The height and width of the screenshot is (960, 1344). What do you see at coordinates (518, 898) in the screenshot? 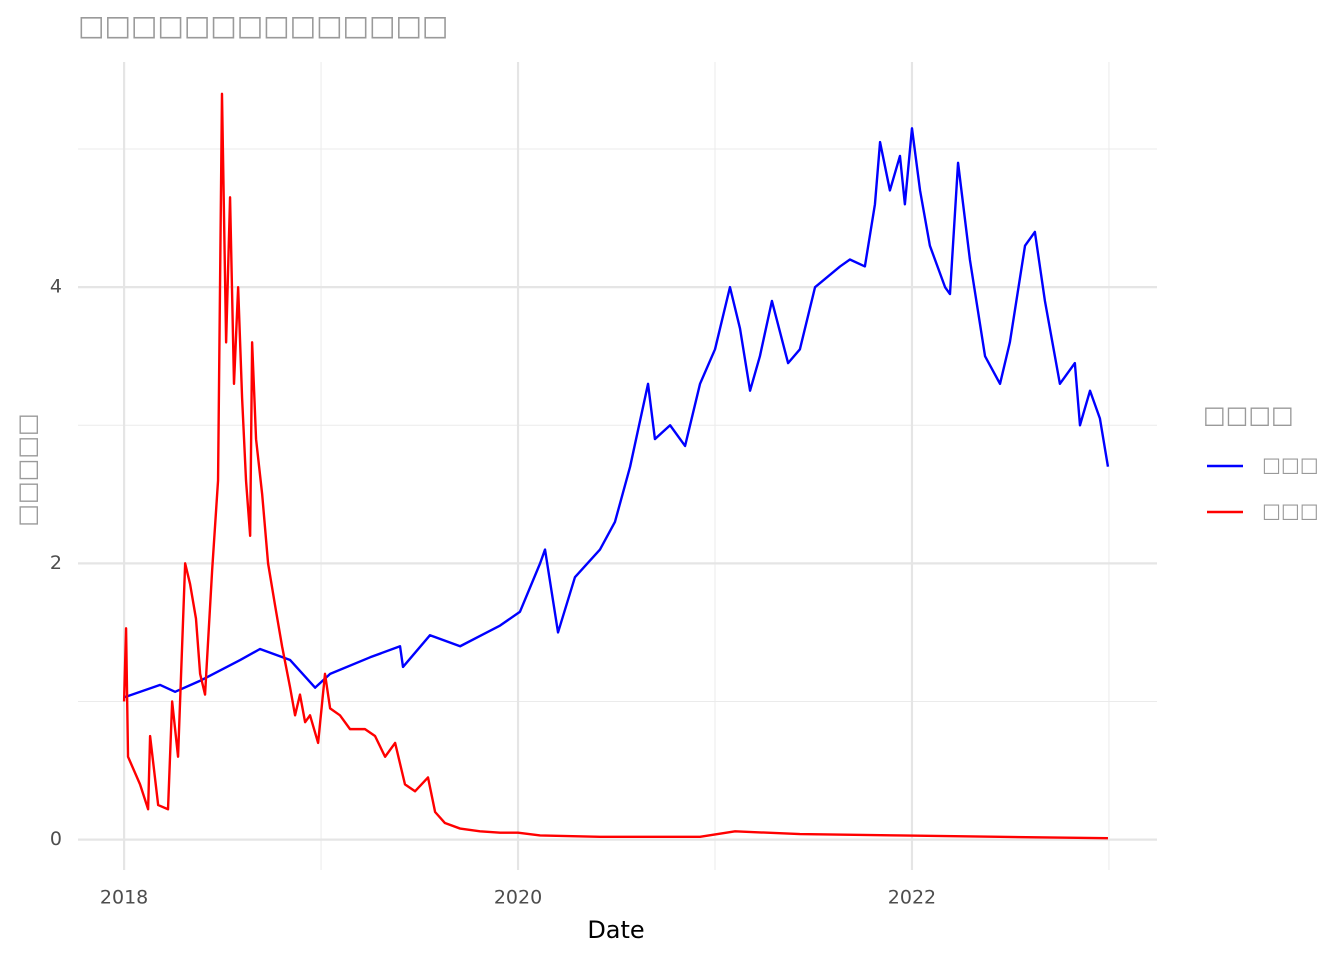
I see `x-tick-label: 2020` at bounding box center [518, 898].